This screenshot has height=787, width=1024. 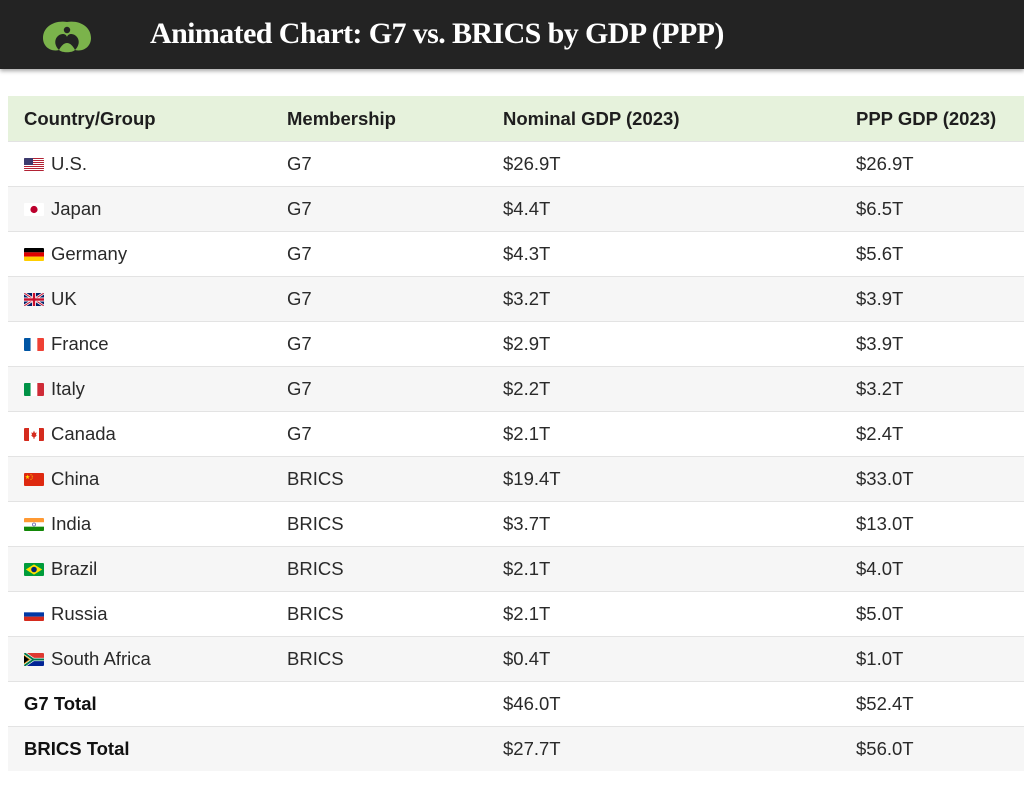 What do you see at coordinates (83, 433) in the screenshot?
I see `country-name: Canada` at bounding box center [83, 433].